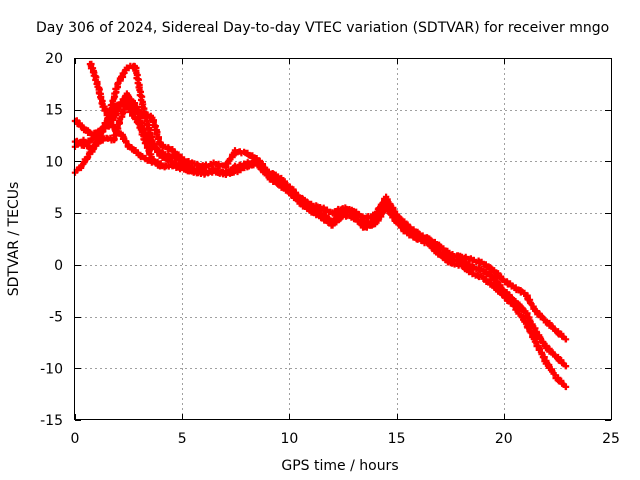 This screenshot has width=640, height=480. I want to click on y-tick-label: 10, so click(54, 162).